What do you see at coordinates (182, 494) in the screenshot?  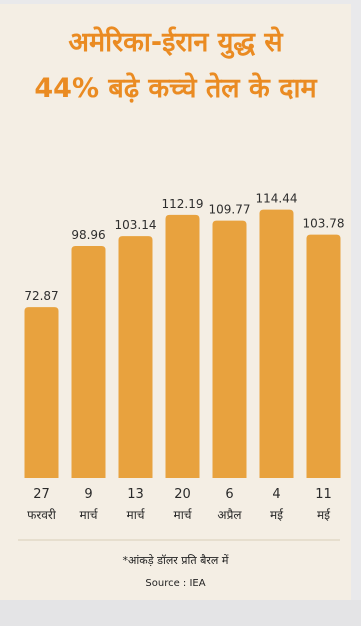 I see `x-tick-day-4: 20` at bounding box center [182, 494].